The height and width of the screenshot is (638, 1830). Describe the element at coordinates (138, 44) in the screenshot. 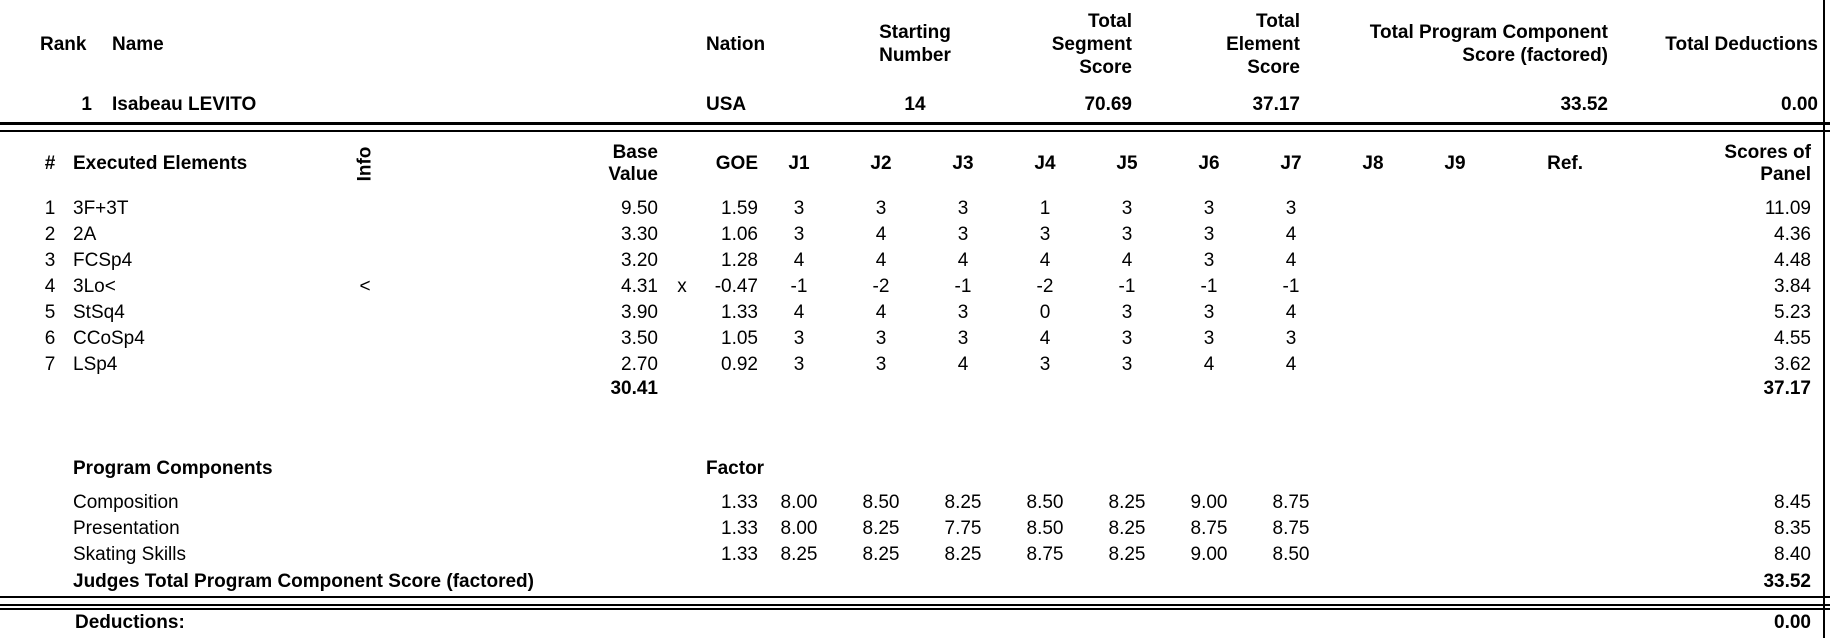

I see `col-name-label: Name` at that location.